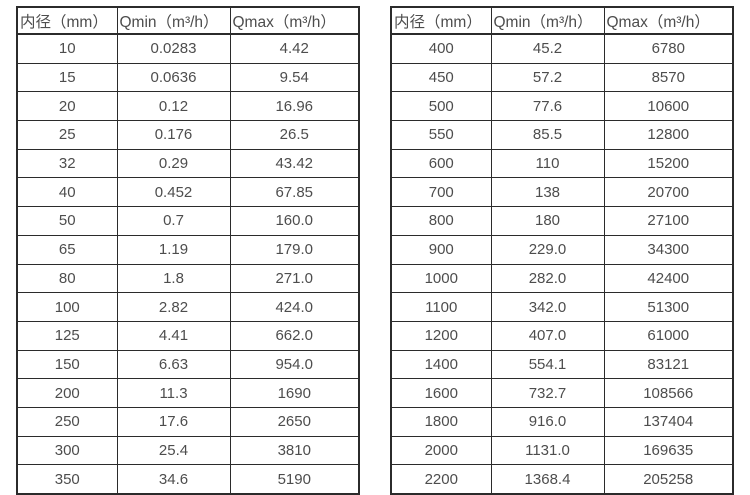 The height and width of the screenshot is (495, 750). Describe the element at coordinates (668, 48) in the screenshot. I see `table-cell: 6780` at that location.